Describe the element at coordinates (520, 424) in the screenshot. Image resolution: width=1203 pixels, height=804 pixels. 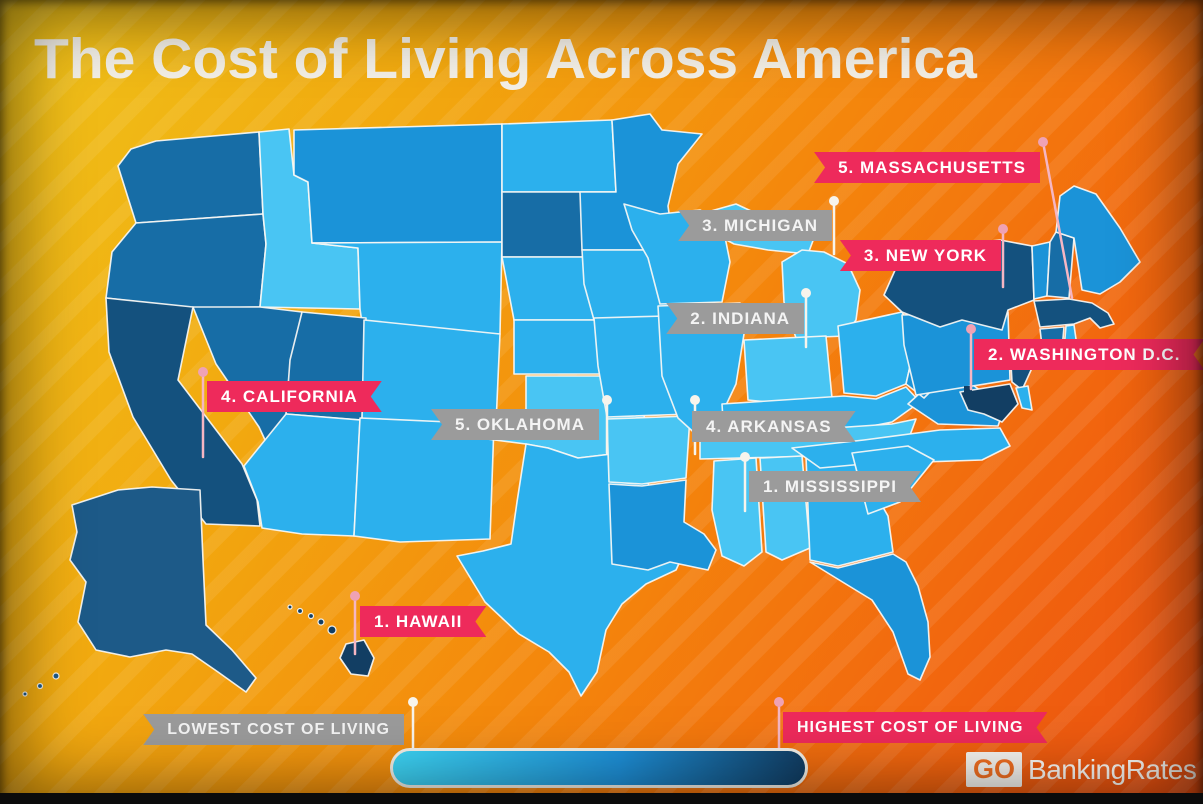
I see `map-label-text: 5. OKLAHOMA` at that location.